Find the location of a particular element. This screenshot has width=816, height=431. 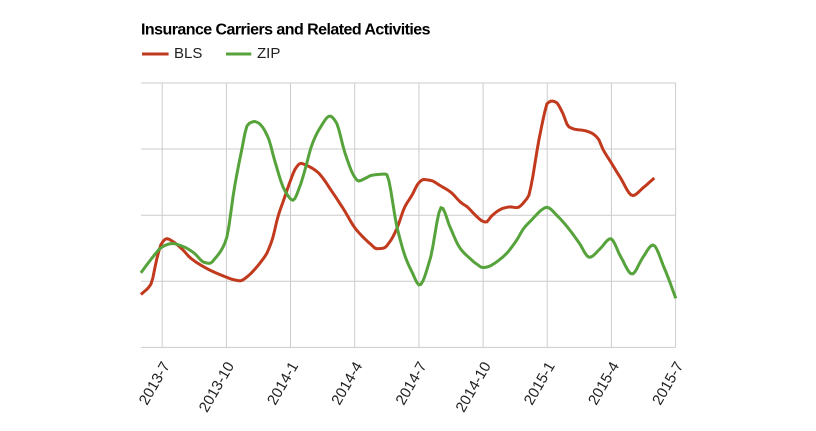

svg-text: 2014-4 is located at coordinates (347, 383).